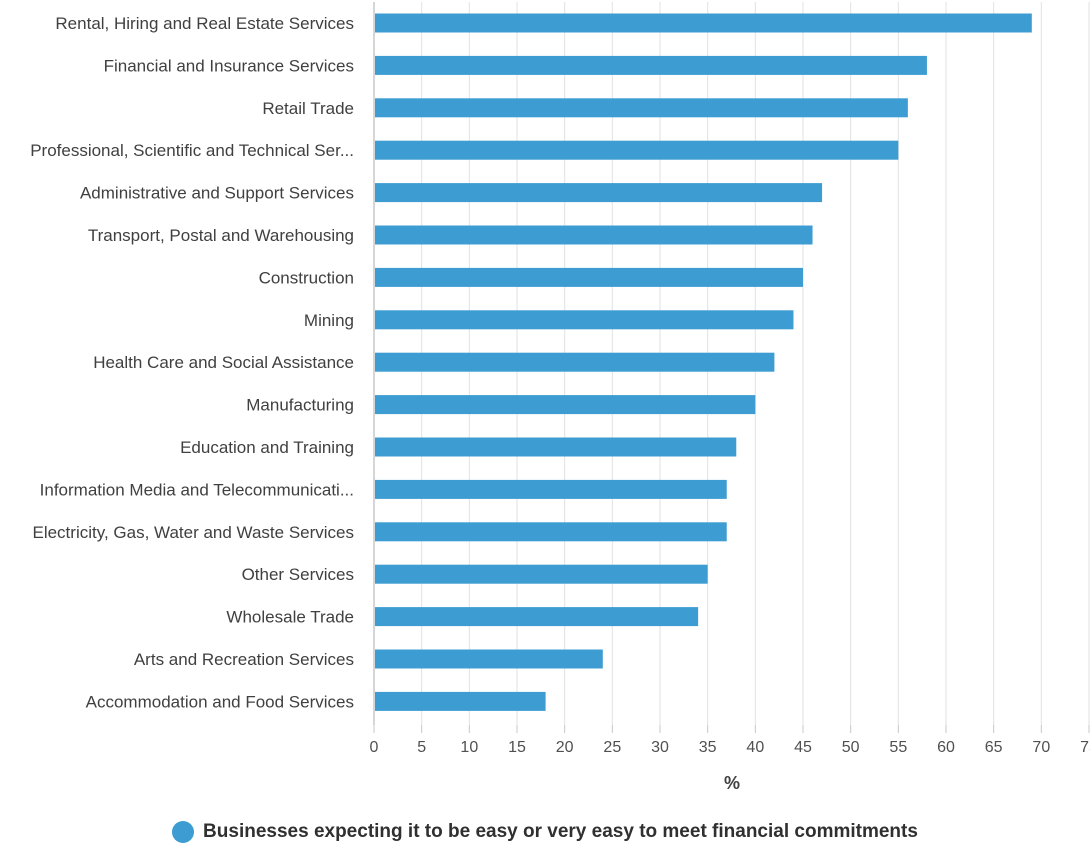  What do you see at coordinates (298, 574) in the screenshot?
I see `category-label: Other Services` at bounding box center [298, 574].